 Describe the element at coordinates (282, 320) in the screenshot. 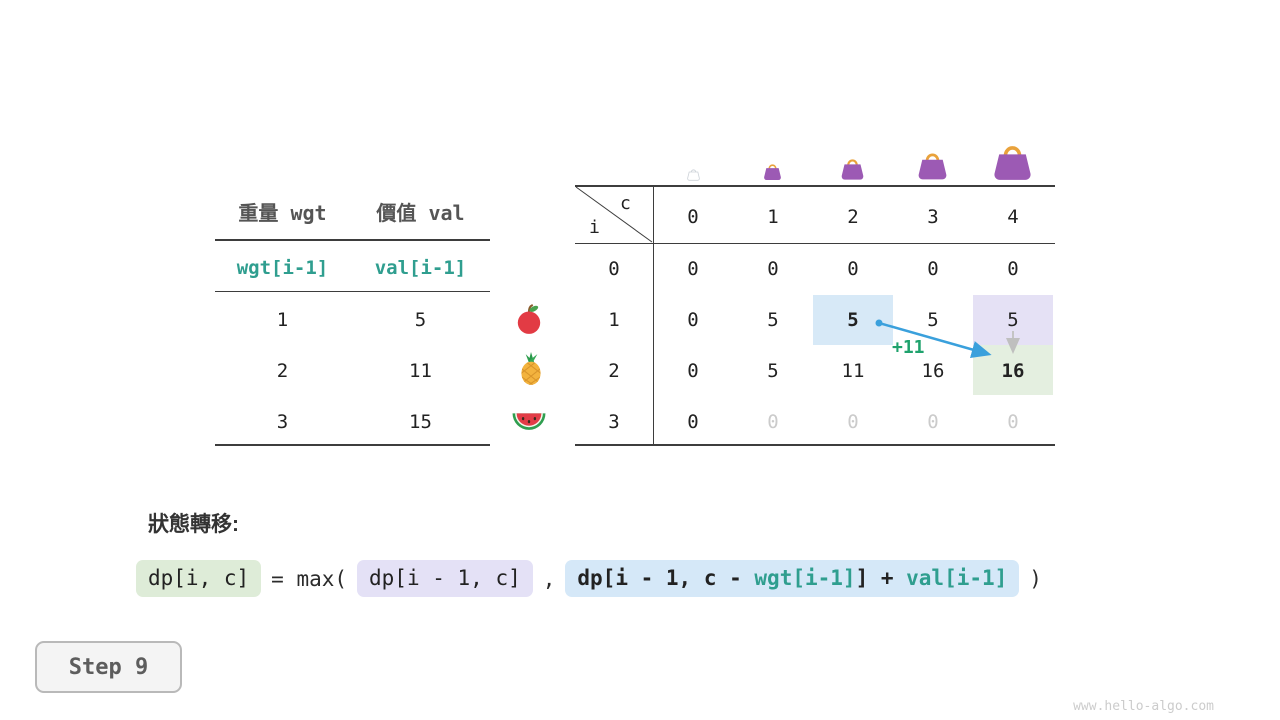

I see `item-1-weight: 1` at that location.